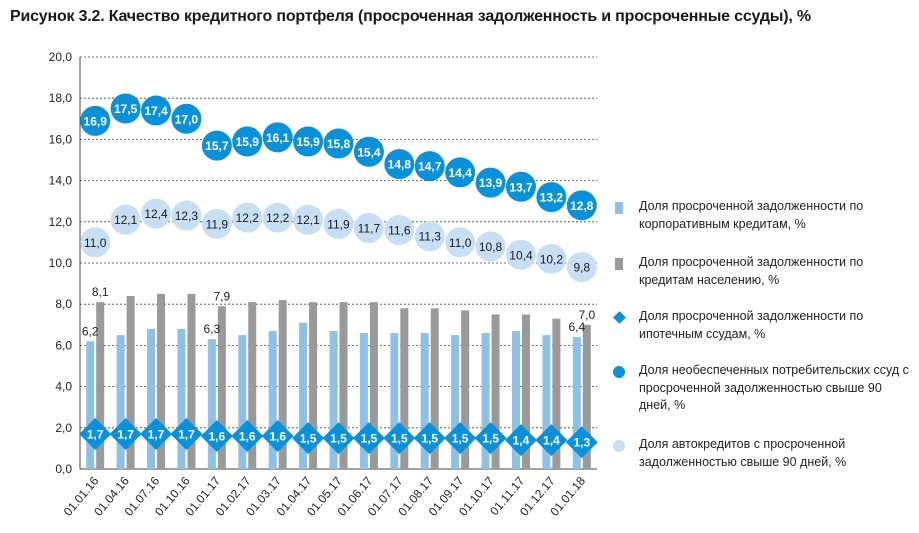 Image resolution: width=919 pixels, height=533 pixels. What do you see at coordinates (61, 139) in the screenshot?
I see `y-tick-label: 16,0` at bounding box center [61, 139].